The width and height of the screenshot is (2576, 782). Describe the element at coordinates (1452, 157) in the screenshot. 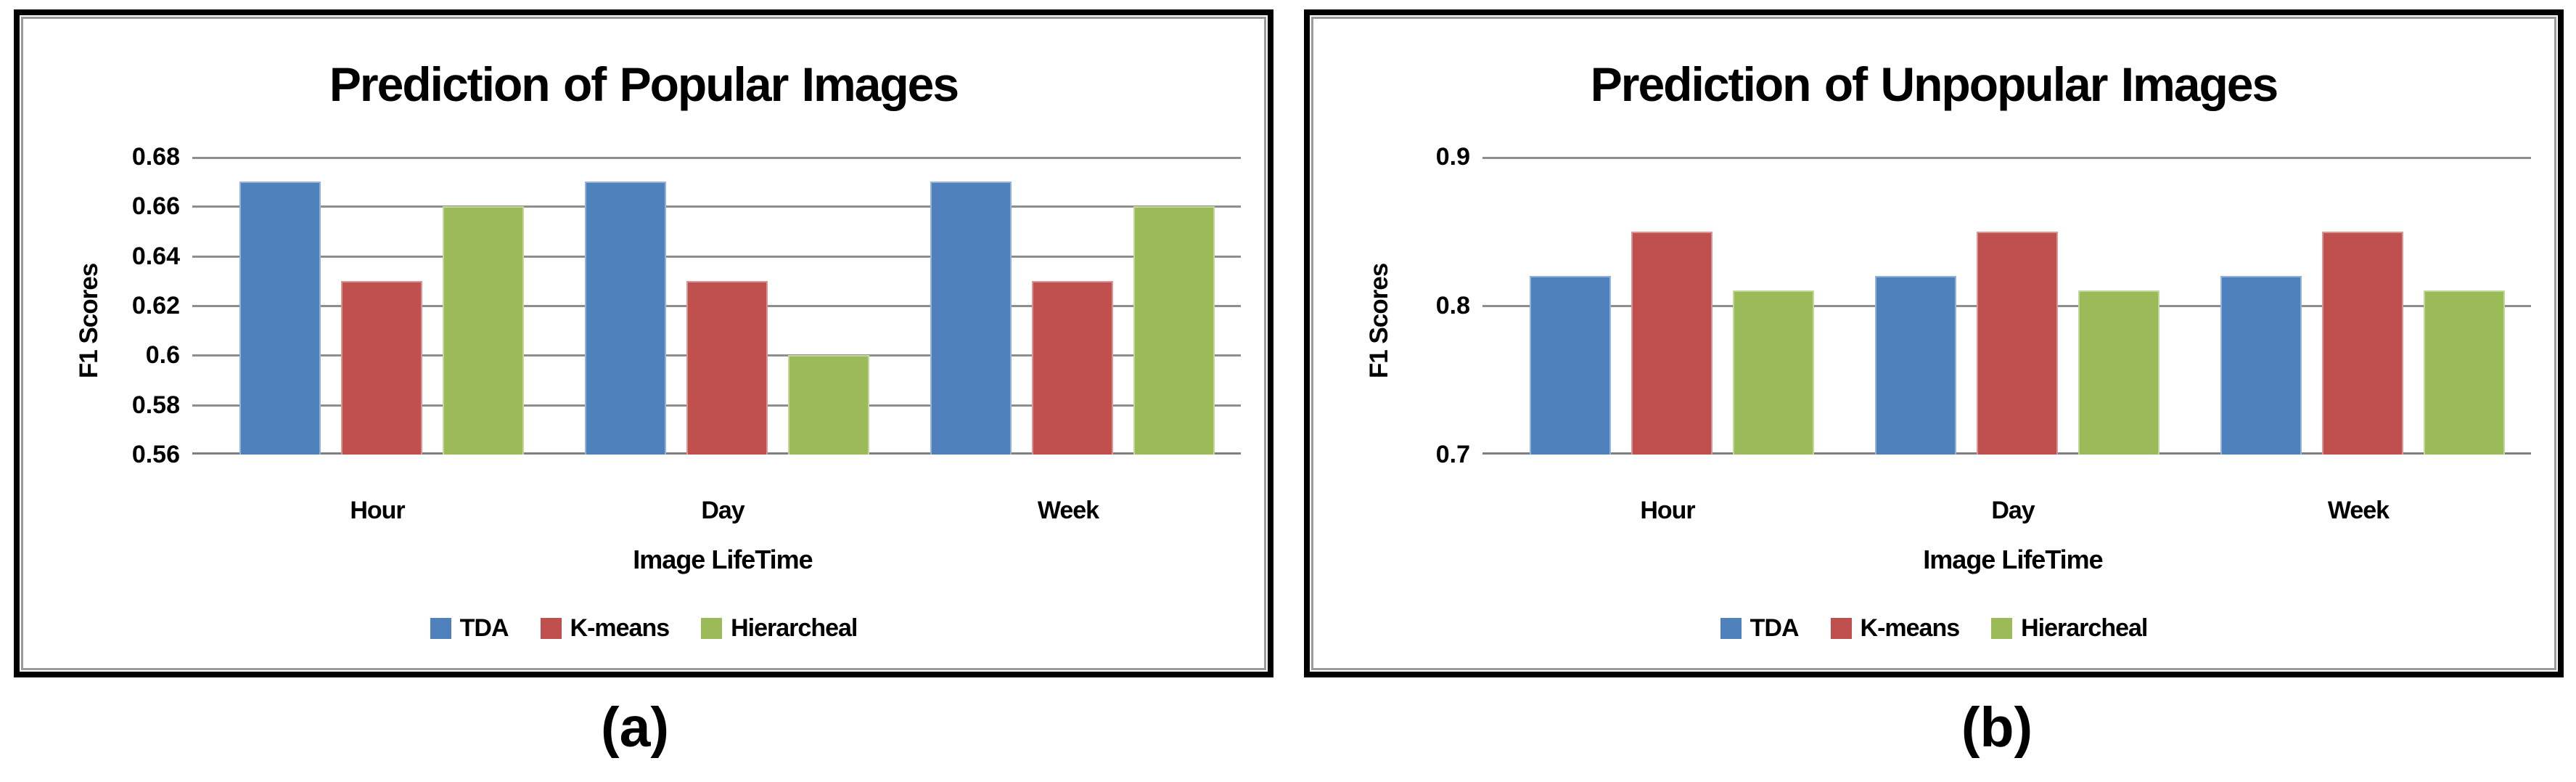

I see `y-tick-label: 0.9` at that location.